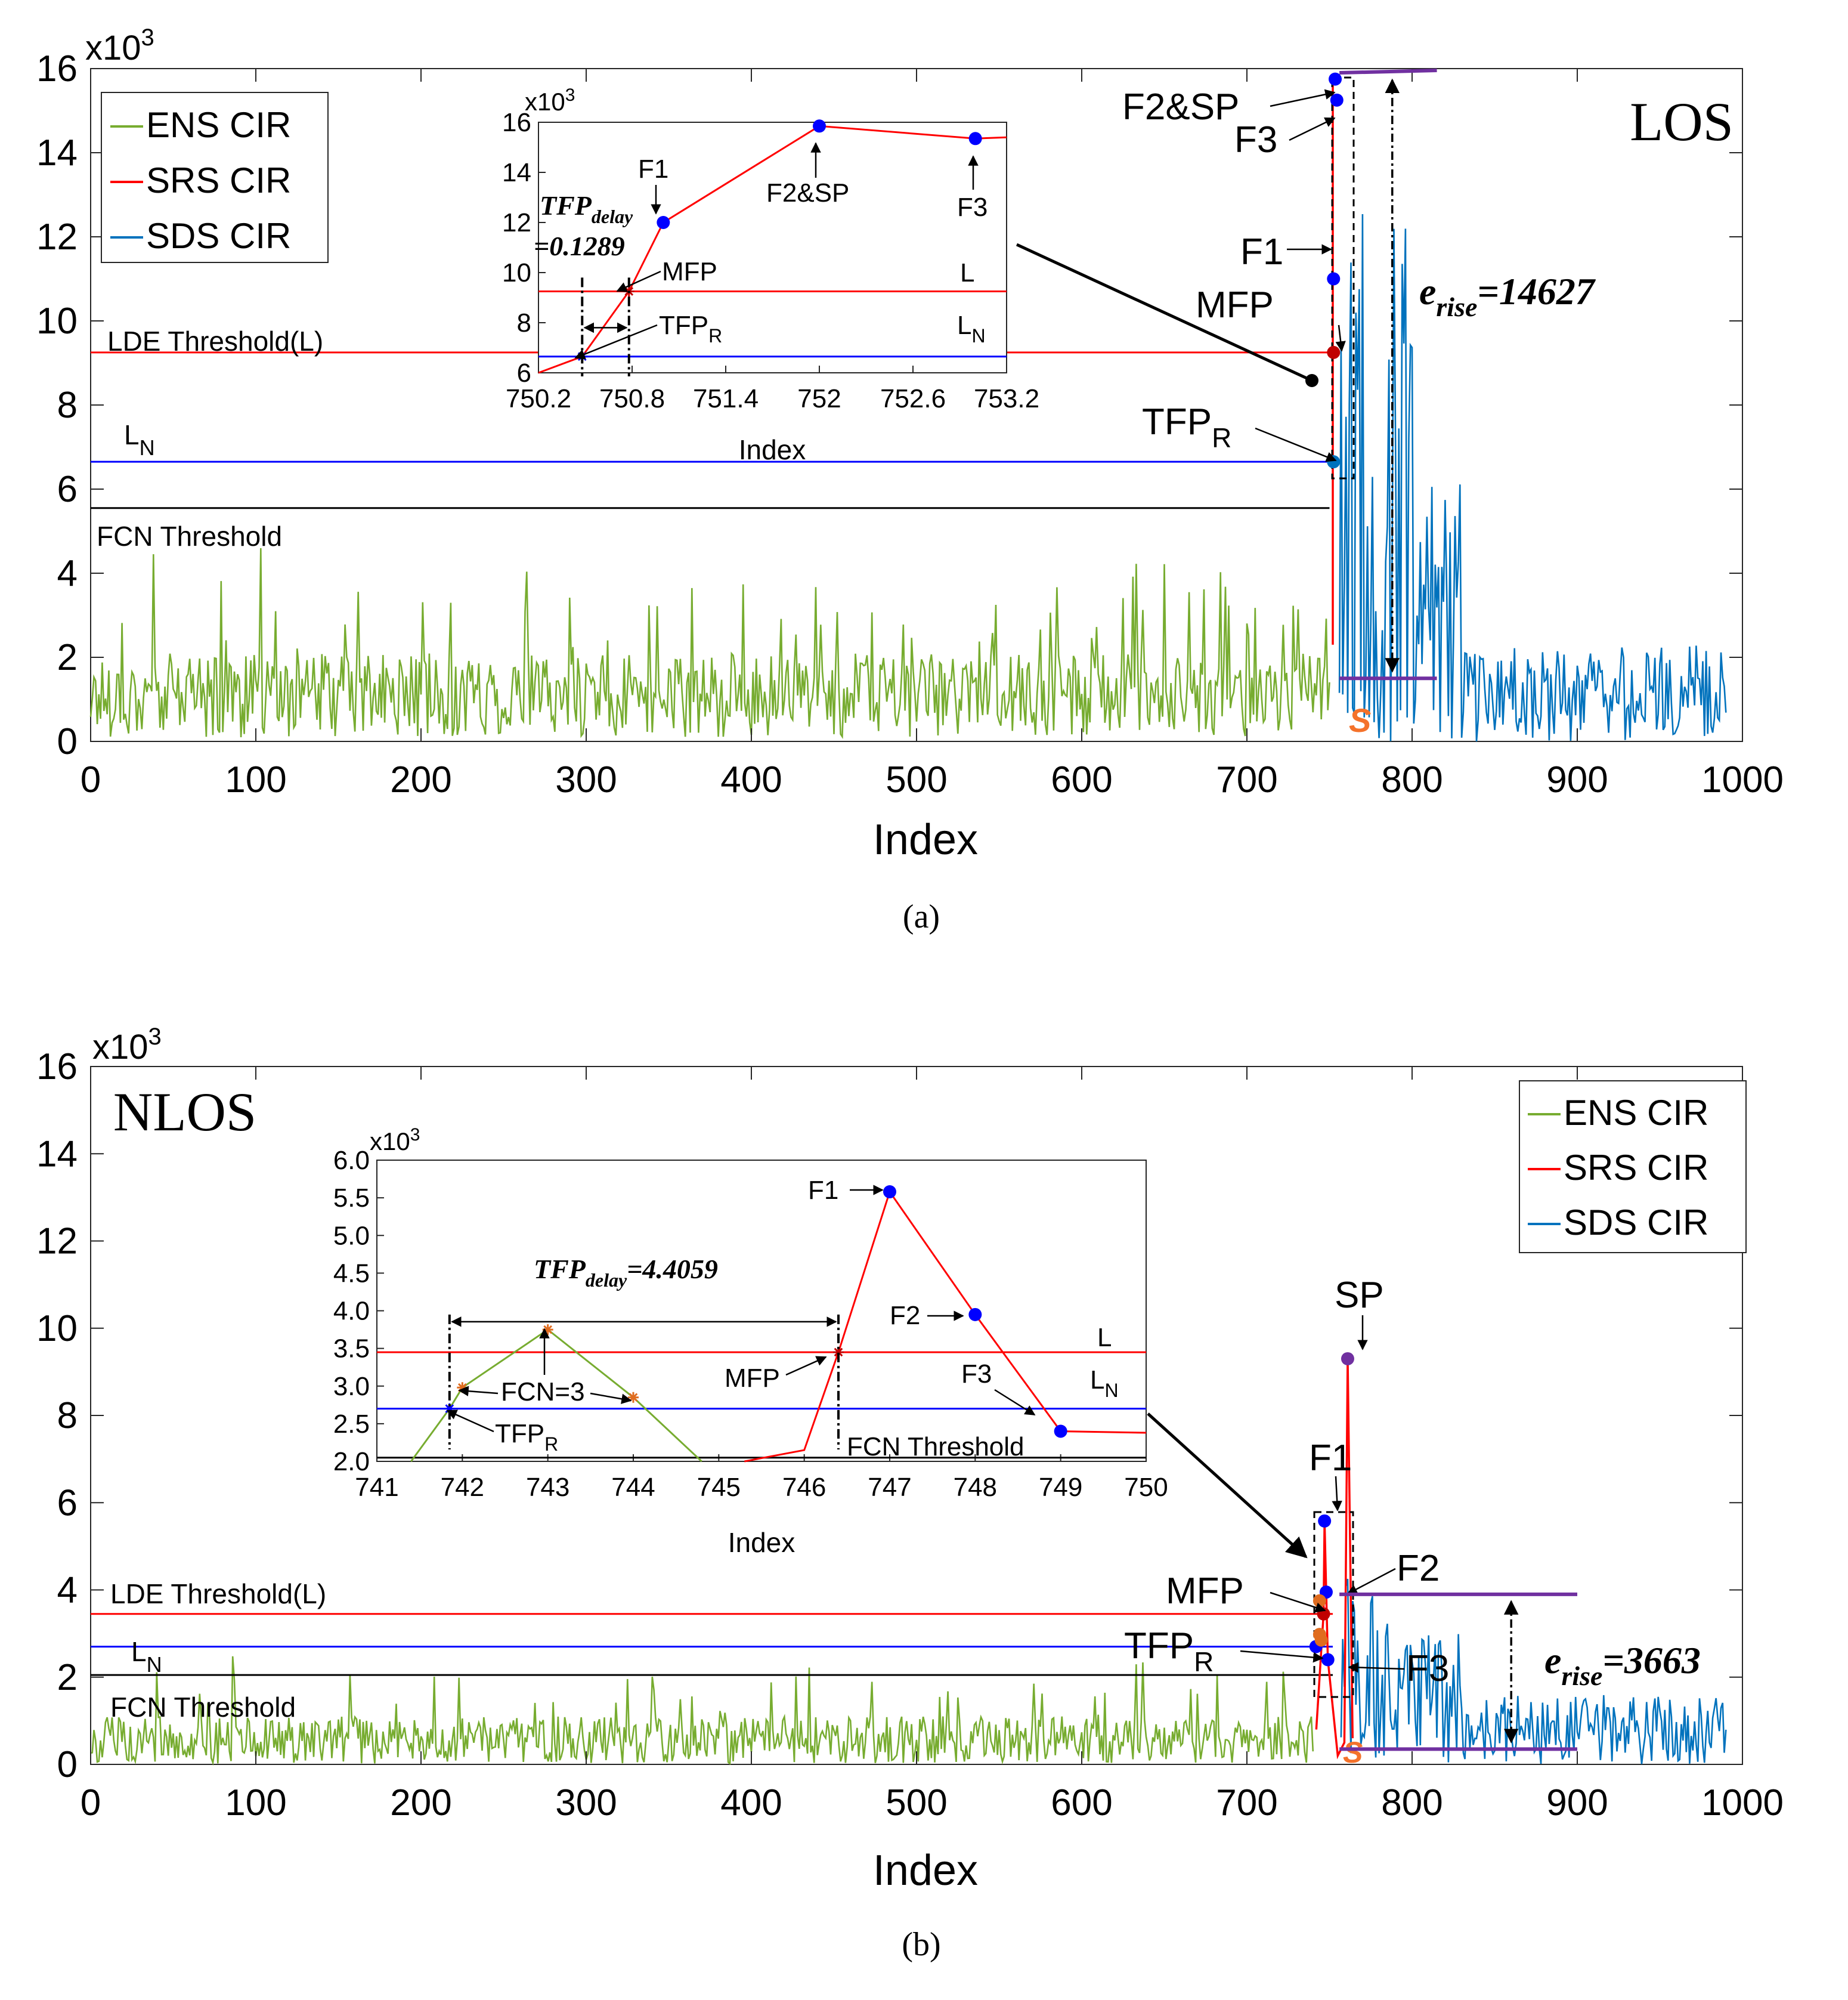  Describe the element at coordinates (1247, 779) in the screenshot. I see `x-tick-label: 700` at that location.